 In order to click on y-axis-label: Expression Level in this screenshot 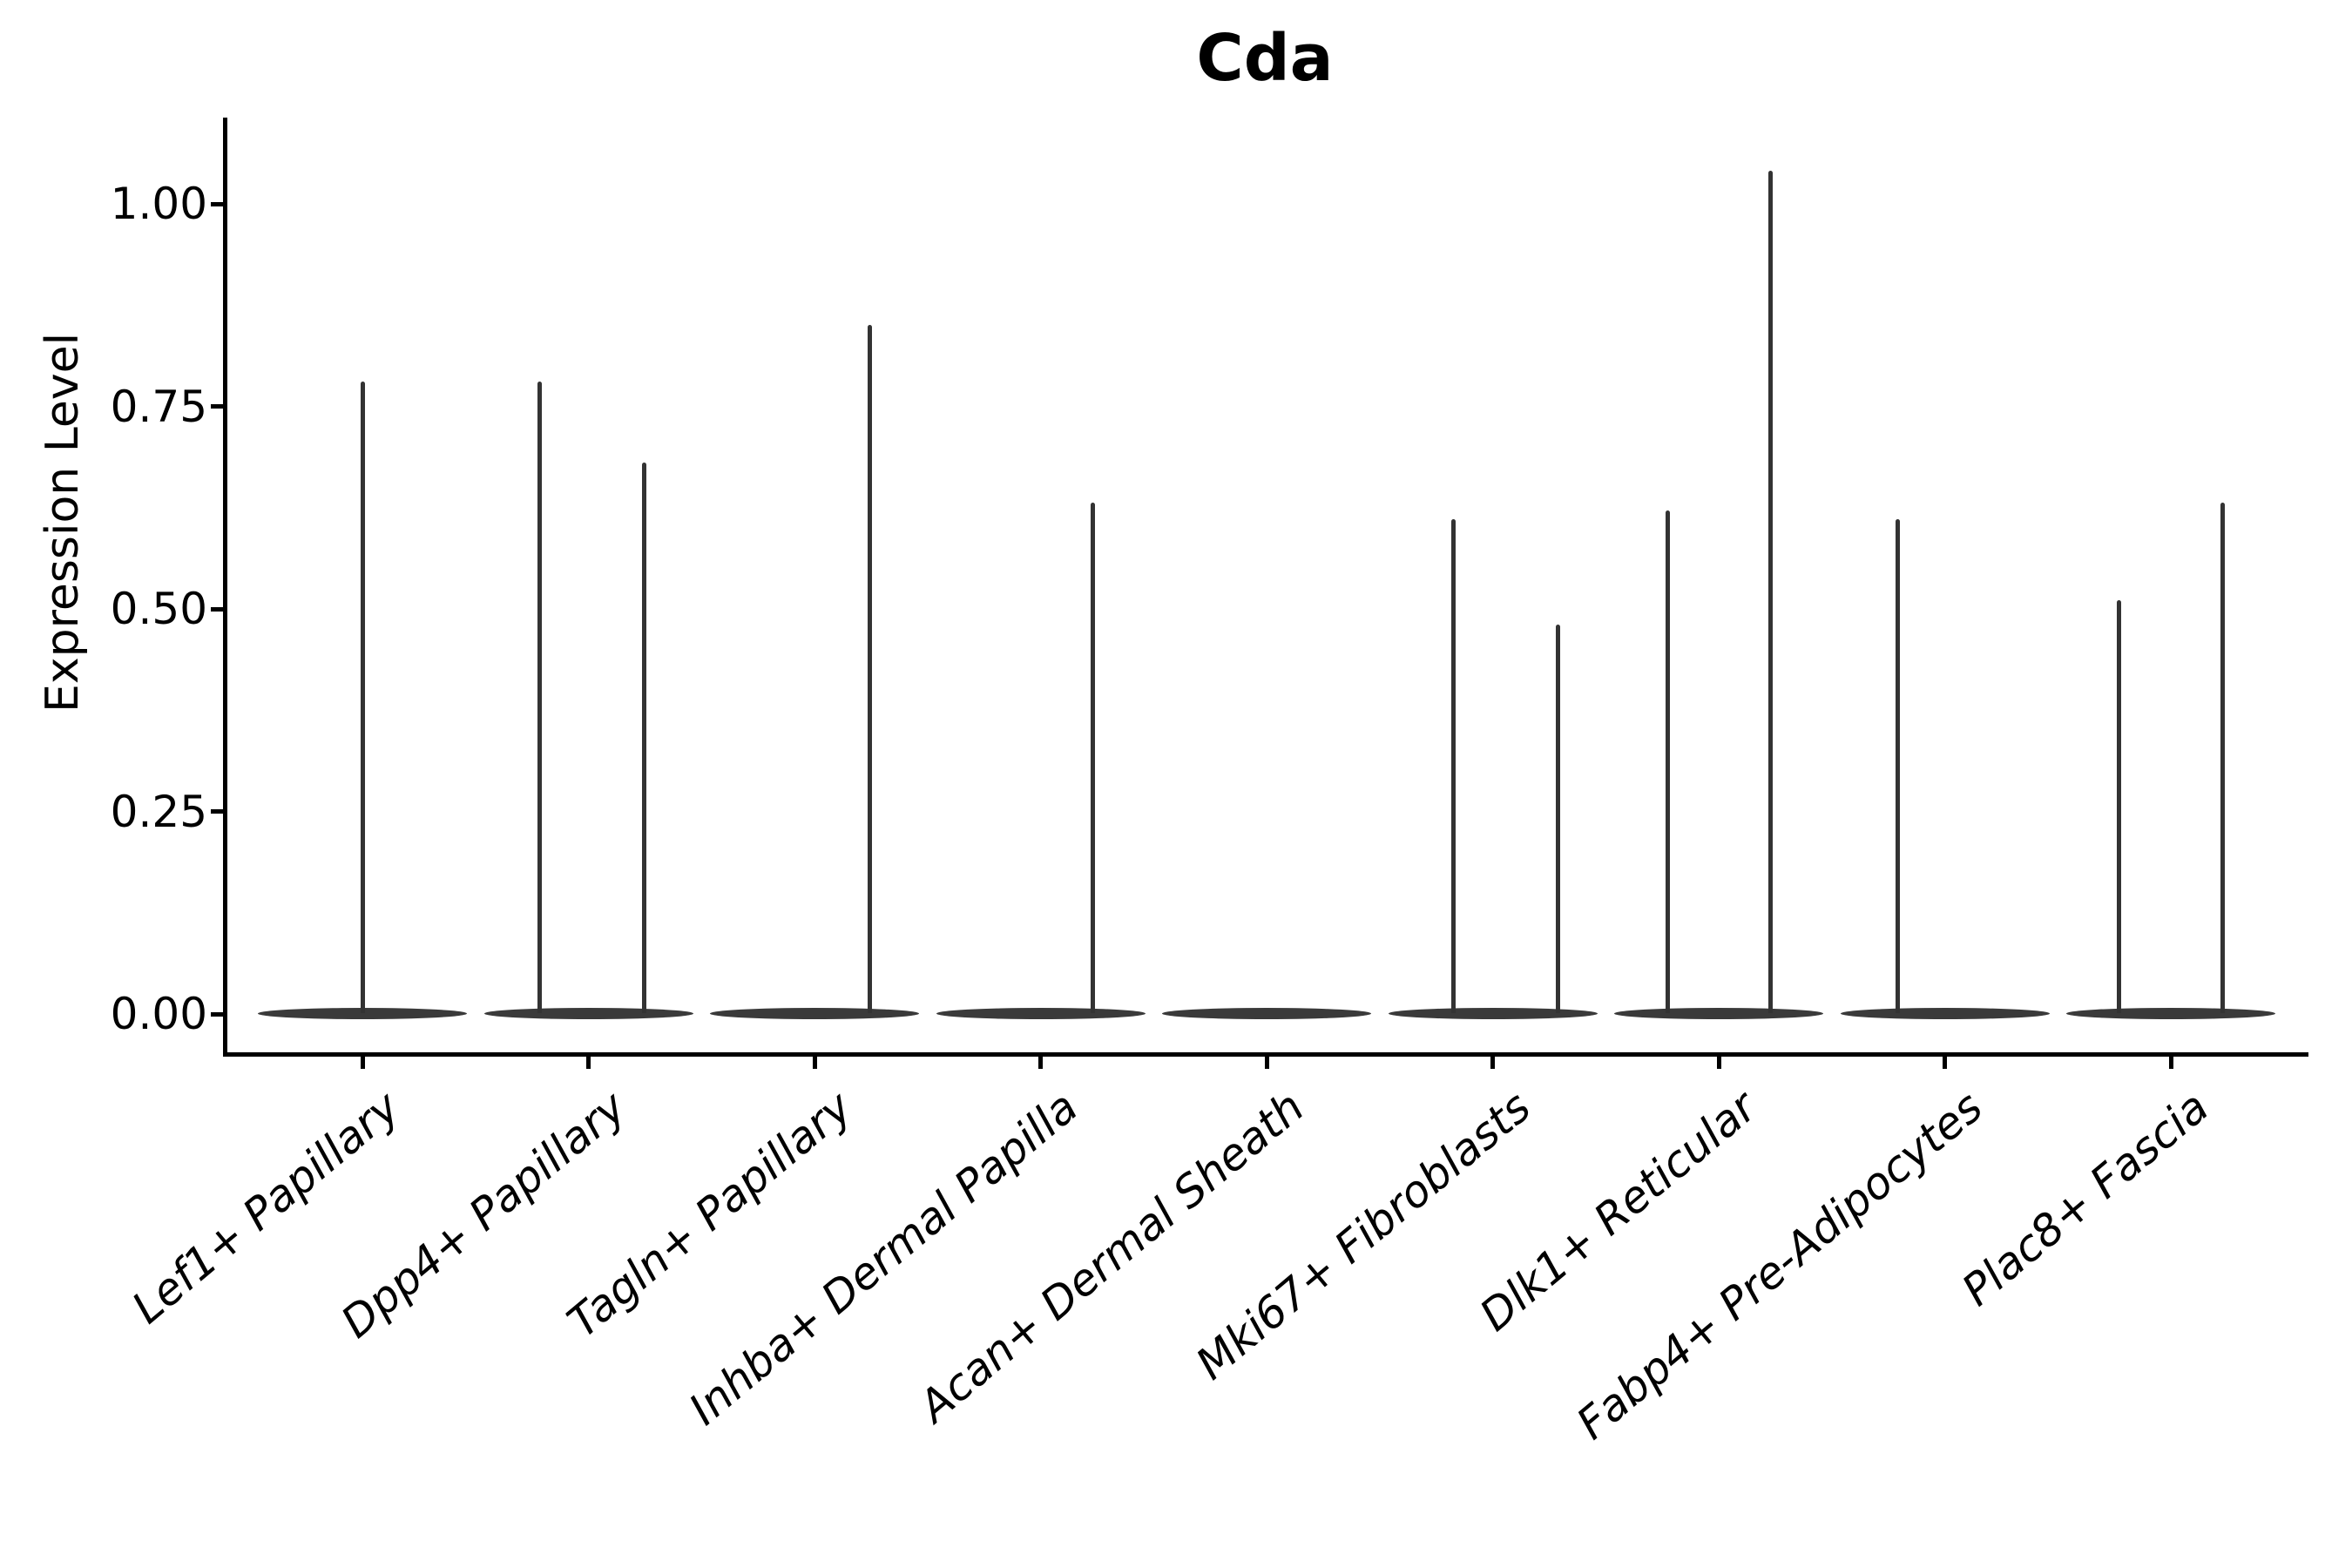, I will do `click(63, 522)`.